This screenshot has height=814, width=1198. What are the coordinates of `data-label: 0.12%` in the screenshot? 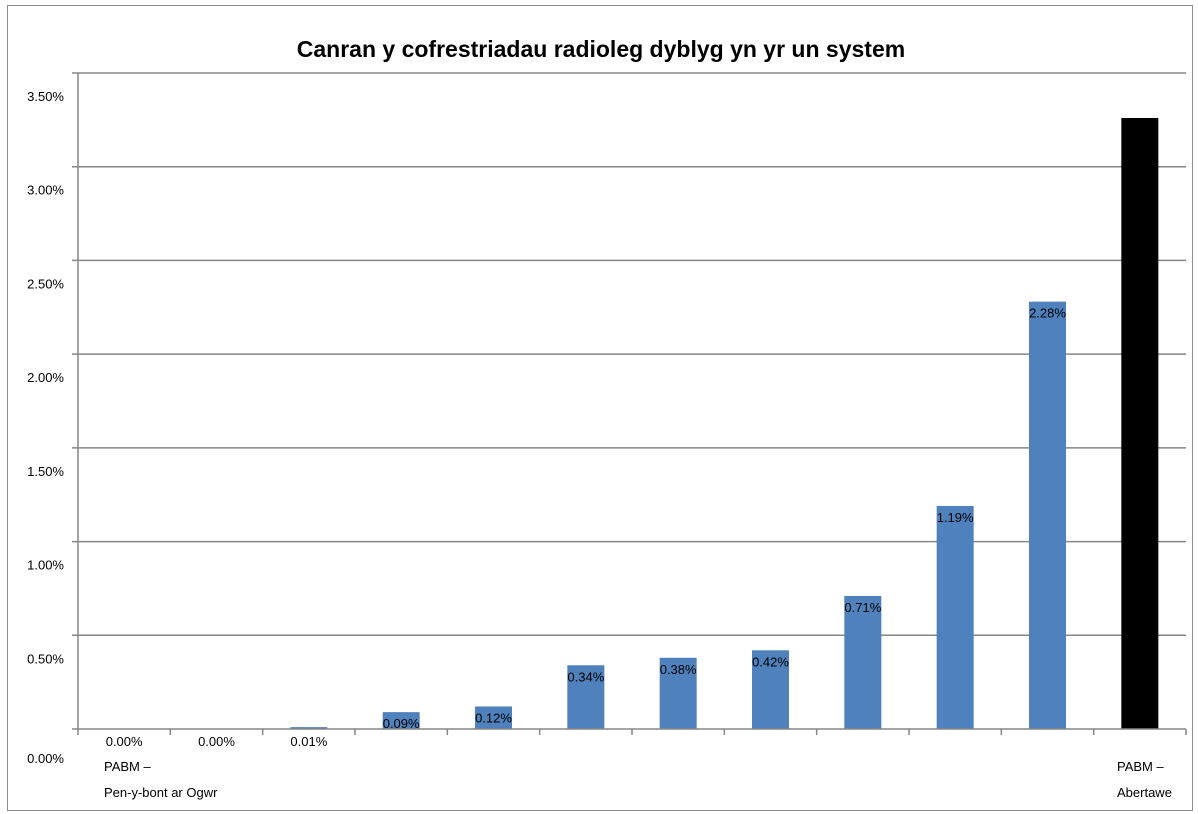 It's located at (493, 718).